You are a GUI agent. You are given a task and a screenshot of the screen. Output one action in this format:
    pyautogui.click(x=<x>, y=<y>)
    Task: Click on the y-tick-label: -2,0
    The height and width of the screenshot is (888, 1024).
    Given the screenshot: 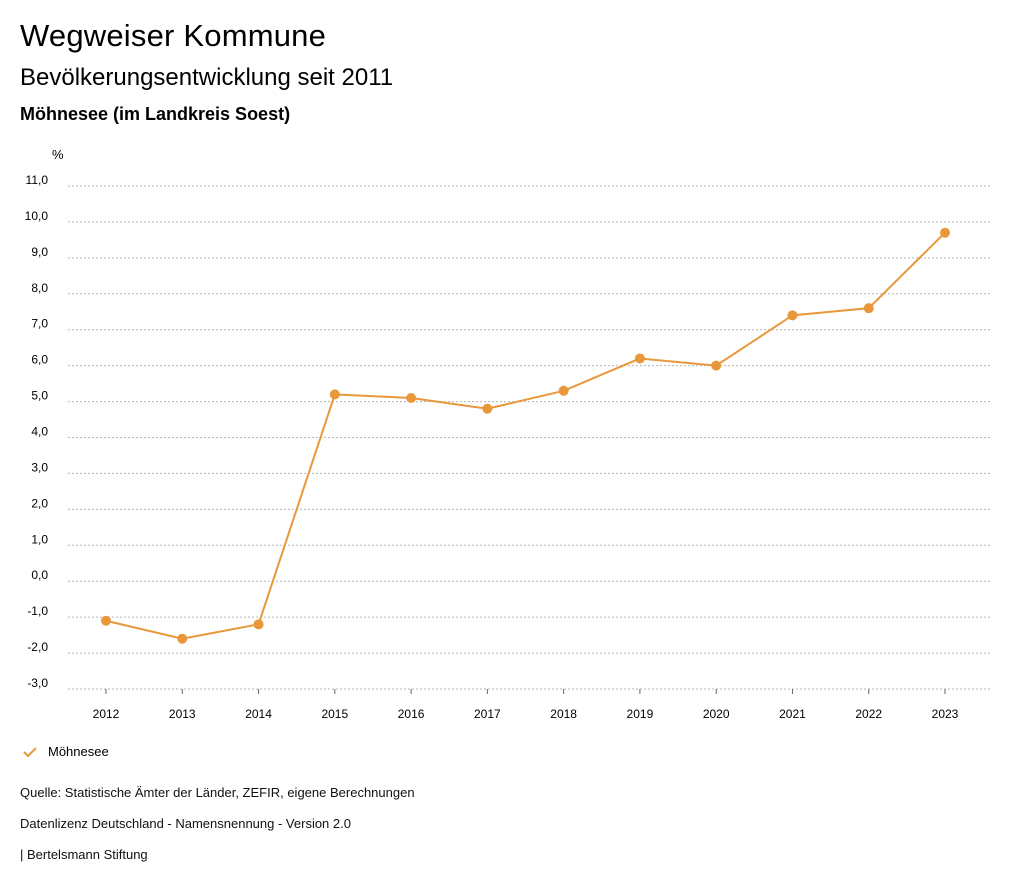 What is the action you would take?
    pyautogui.click(x=37, y=647)
    